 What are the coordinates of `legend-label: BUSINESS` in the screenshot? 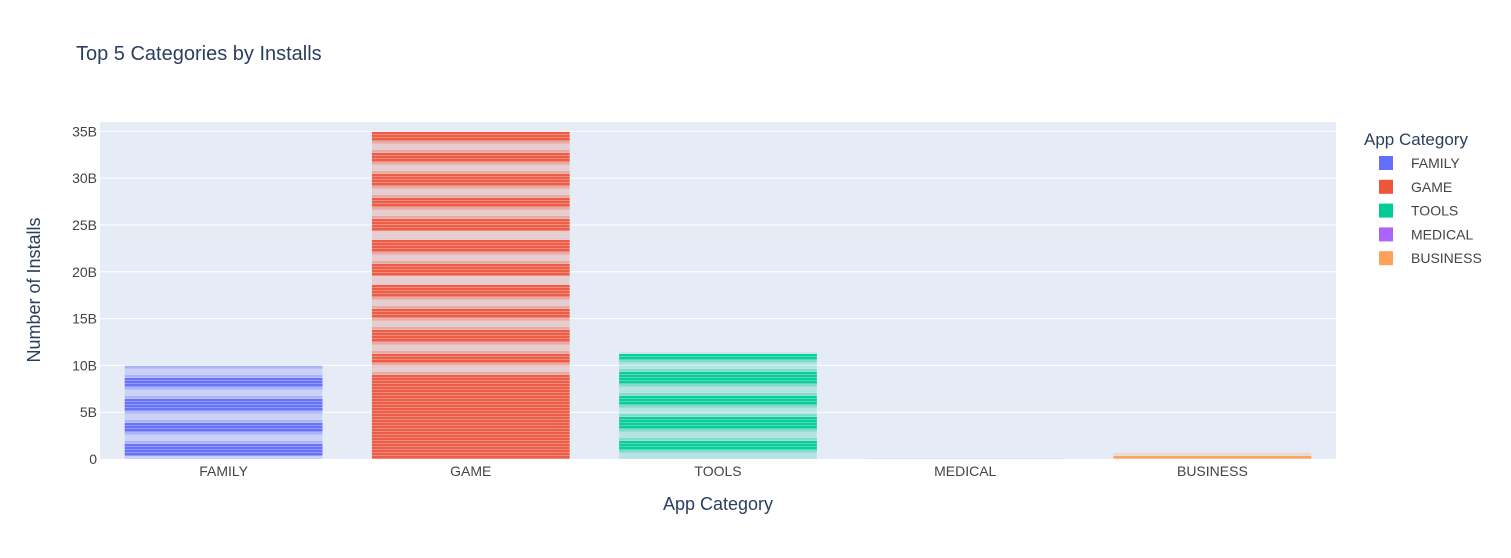 It's located at (1446, 258).